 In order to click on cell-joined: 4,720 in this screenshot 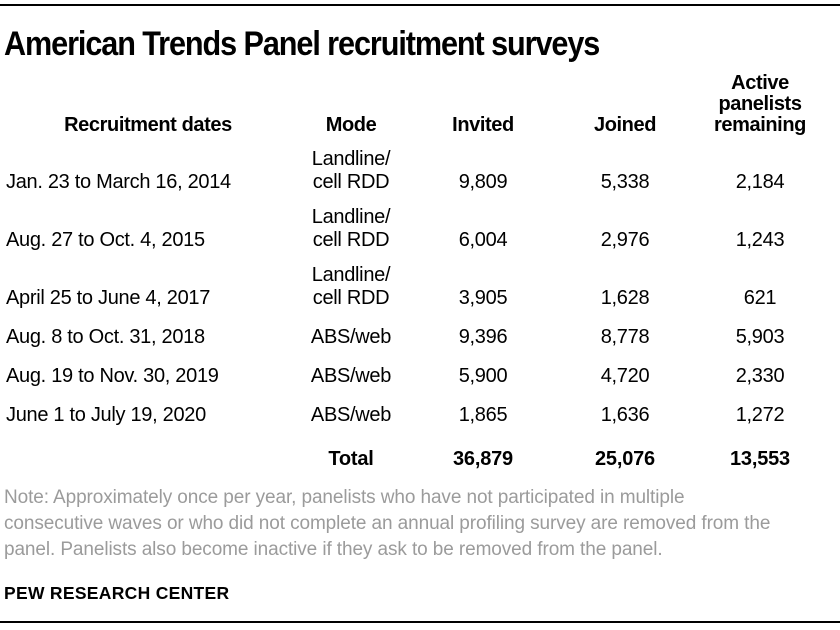, I will do `click(625, 376)`.